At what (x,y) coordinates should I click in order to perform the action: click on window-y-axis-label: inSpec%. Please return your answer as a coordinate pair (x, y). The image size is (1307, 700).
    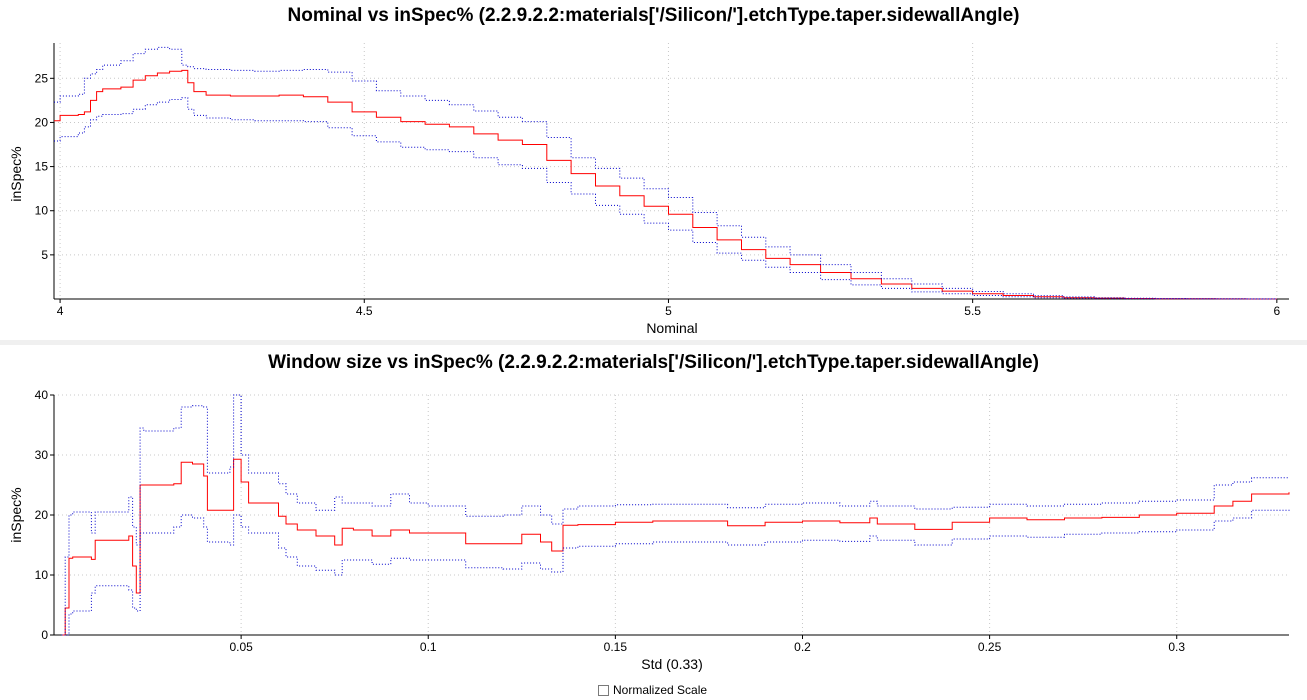
    Looking at the image, I should click on (16, 514).